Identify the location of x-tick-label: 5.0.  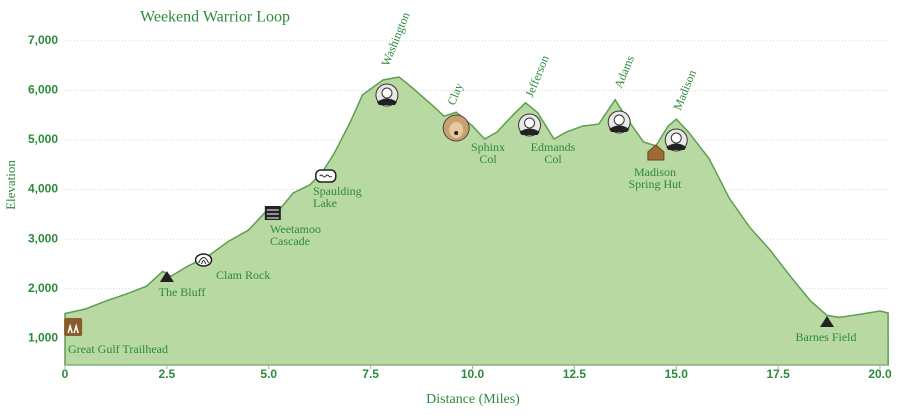
(268, 374).